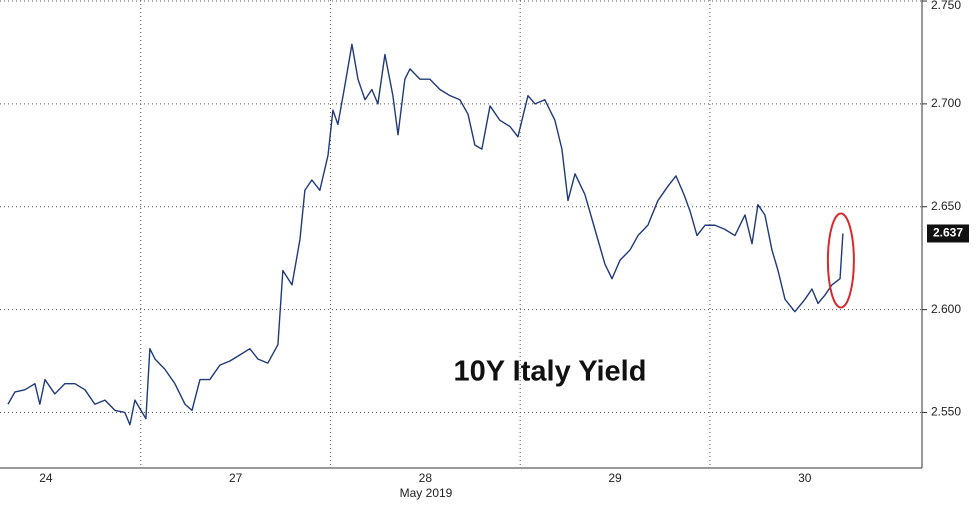 Image resolution: width=976 pixels, height=511 pixels. What do you see at coordinates (946, 6) in the screenshot?
I see `y-tick-label: 2.750` at bounding box center [946, 6].